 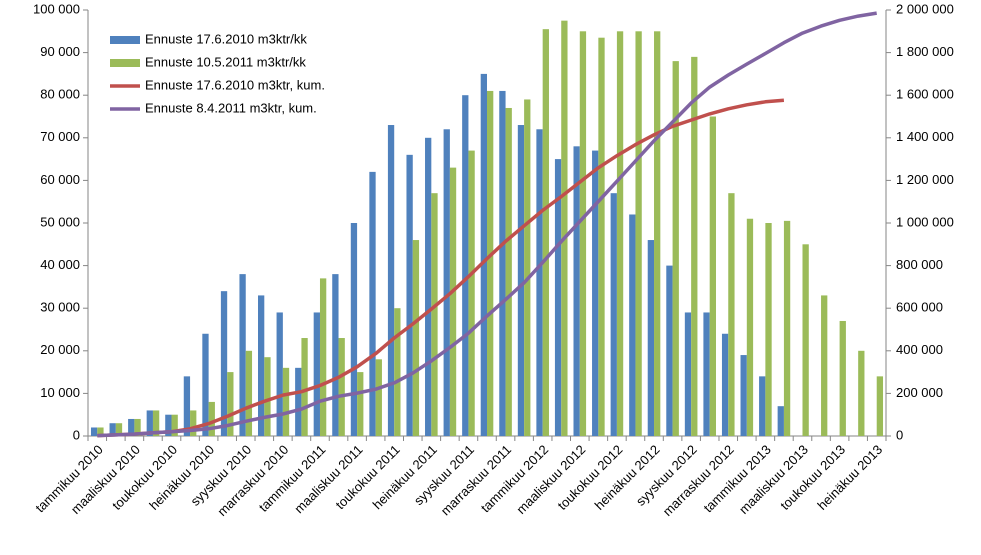 I want to click on y2-tick-label: 2 000 000, so click(x=925, y=8).